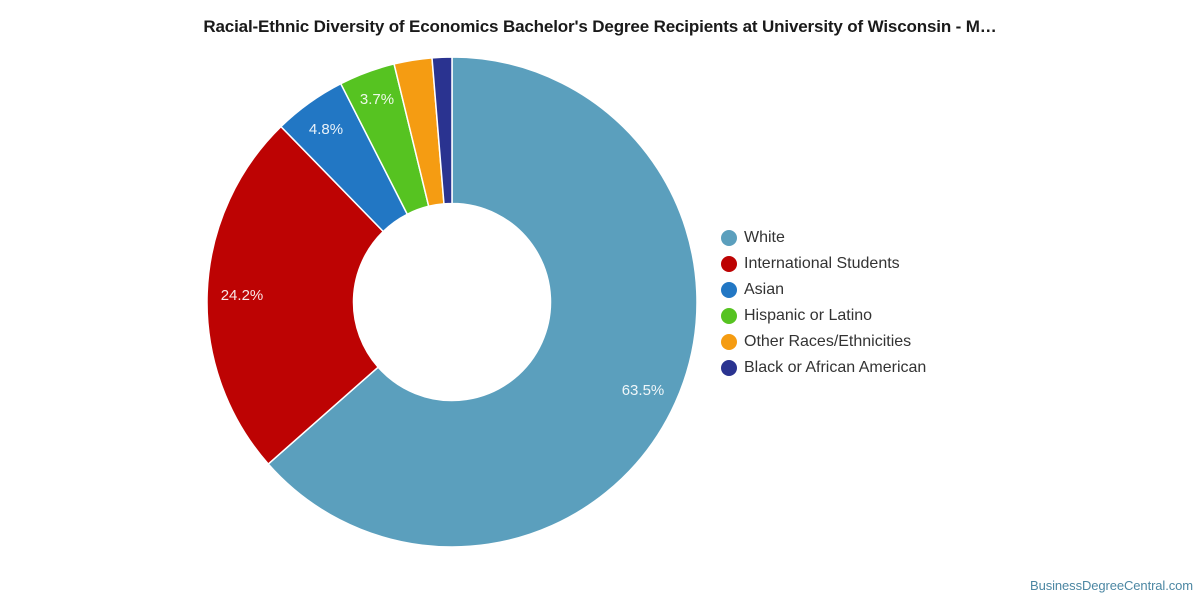 The image size is (1200, 600). What do you see at coordinates (377, 99) in the screenshot?
I see `svg-text: 3.7%` at bounding box center [377, 99].